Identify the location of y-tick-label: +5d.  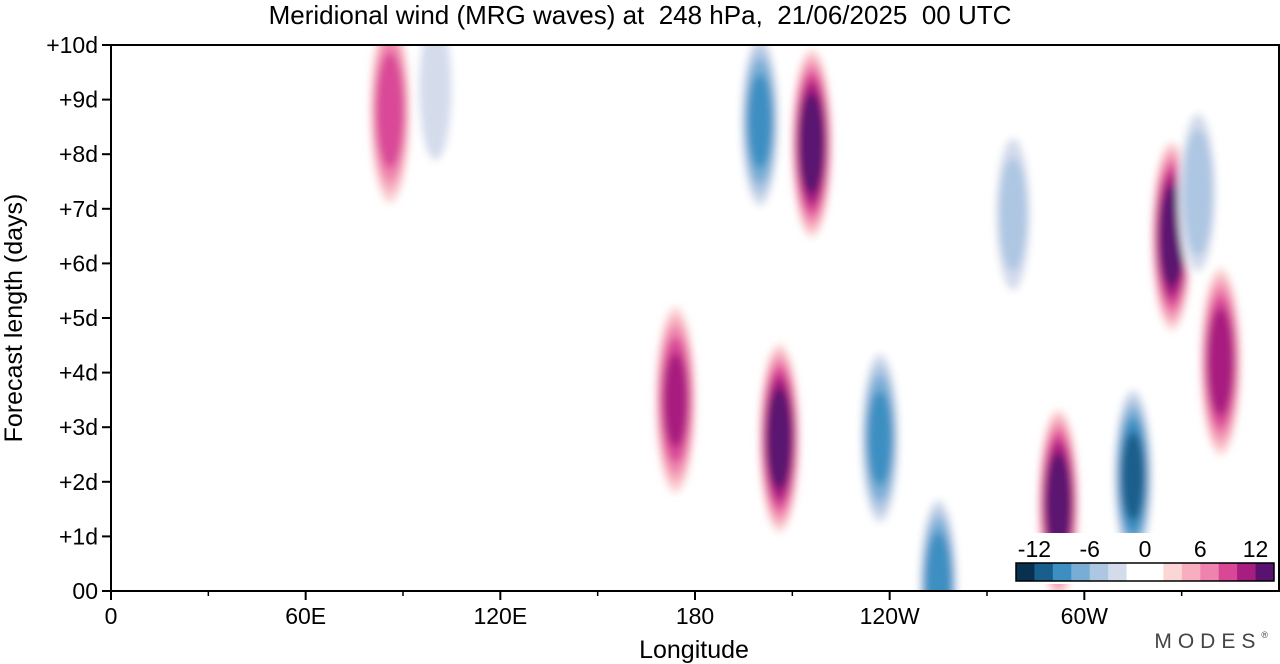
(78, 318).